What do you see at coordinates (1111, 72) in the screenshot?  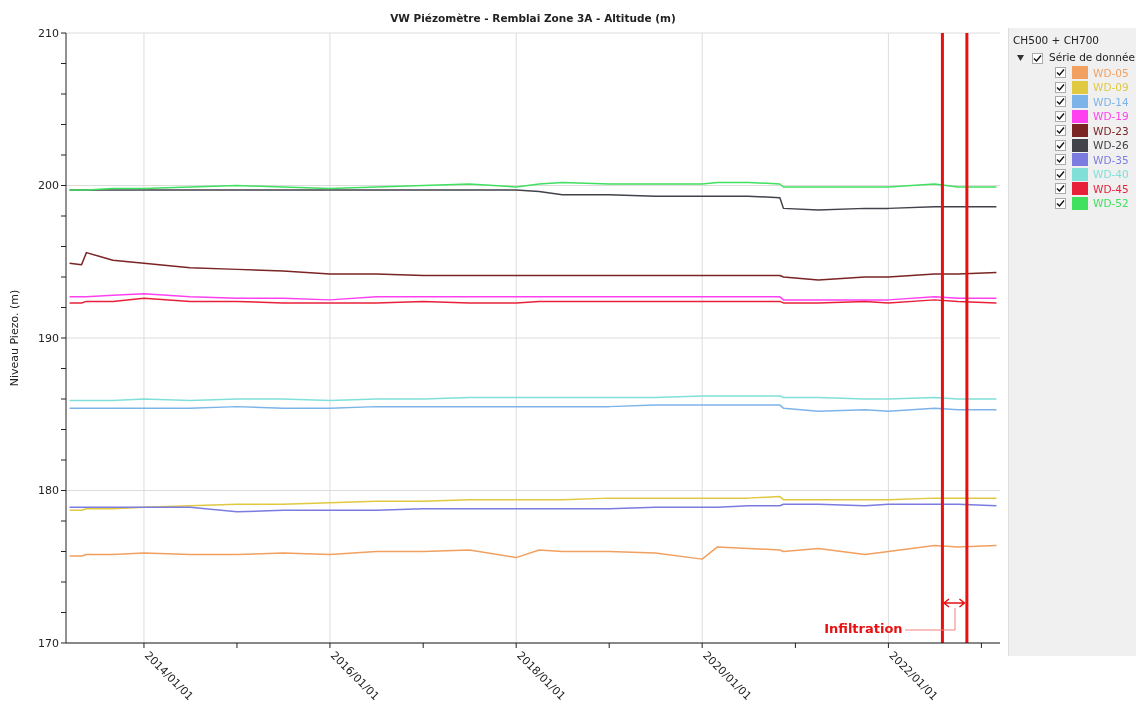 I see `legend-label: WD-05` at bounding box center [1111, 72].